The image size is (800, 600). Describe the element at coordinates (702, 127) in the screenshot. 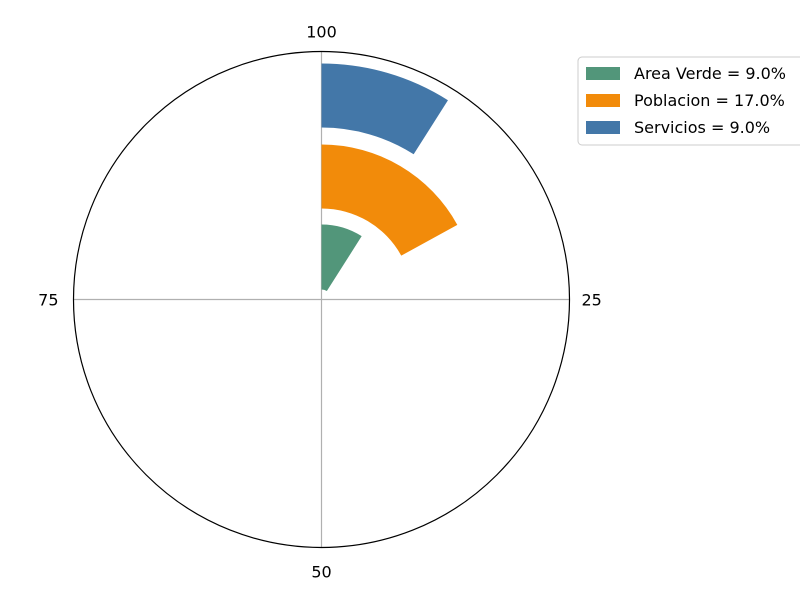

I see `legend-label: Servicios = 9.0%` at that location.